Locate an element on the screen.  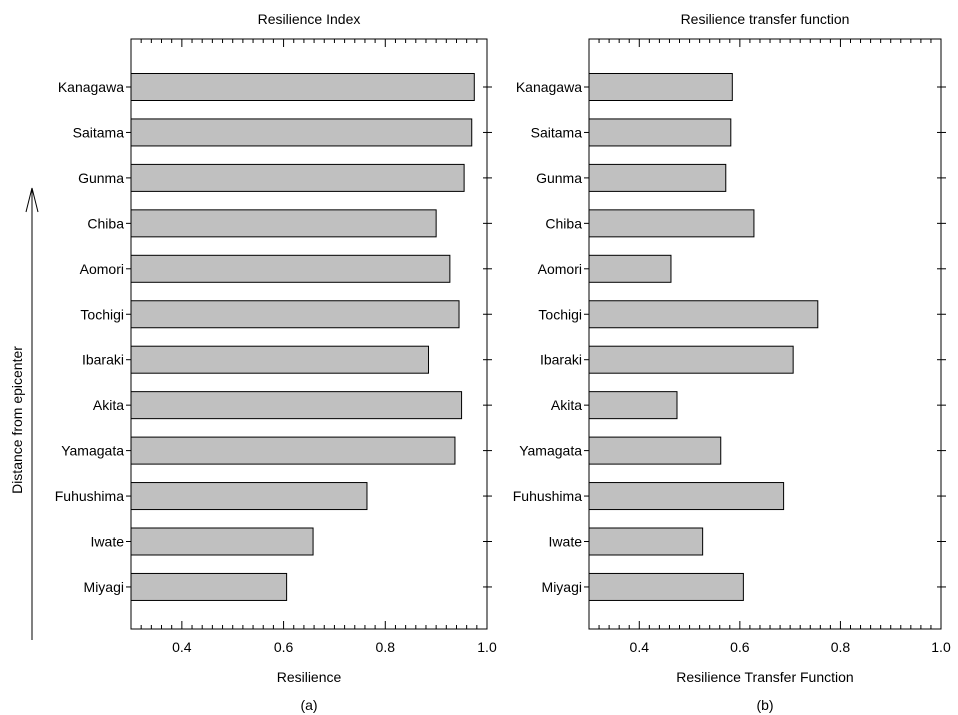
distance-axis-label: Distance from epicenter is located at coordinates (17, 420).